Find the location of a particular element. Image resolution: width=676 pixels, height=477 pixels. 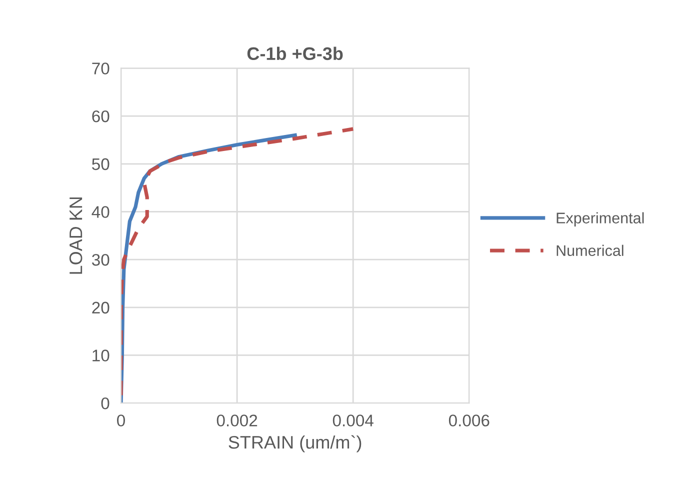

x-tick-label: 0.006 is located at coordinates (469, 420).